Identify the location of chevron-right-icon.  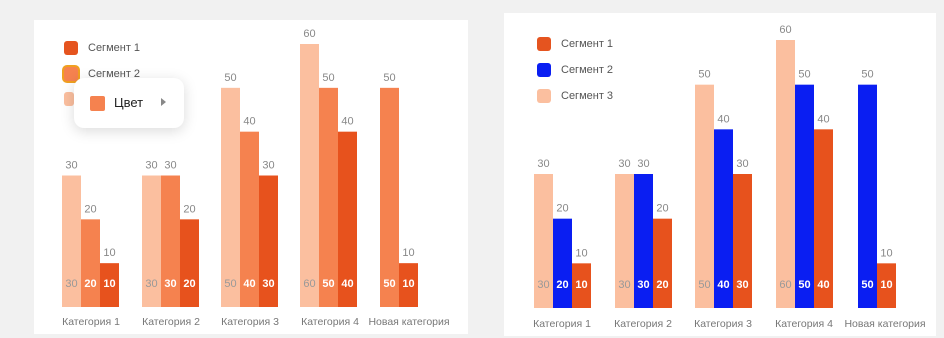
(163, 102).